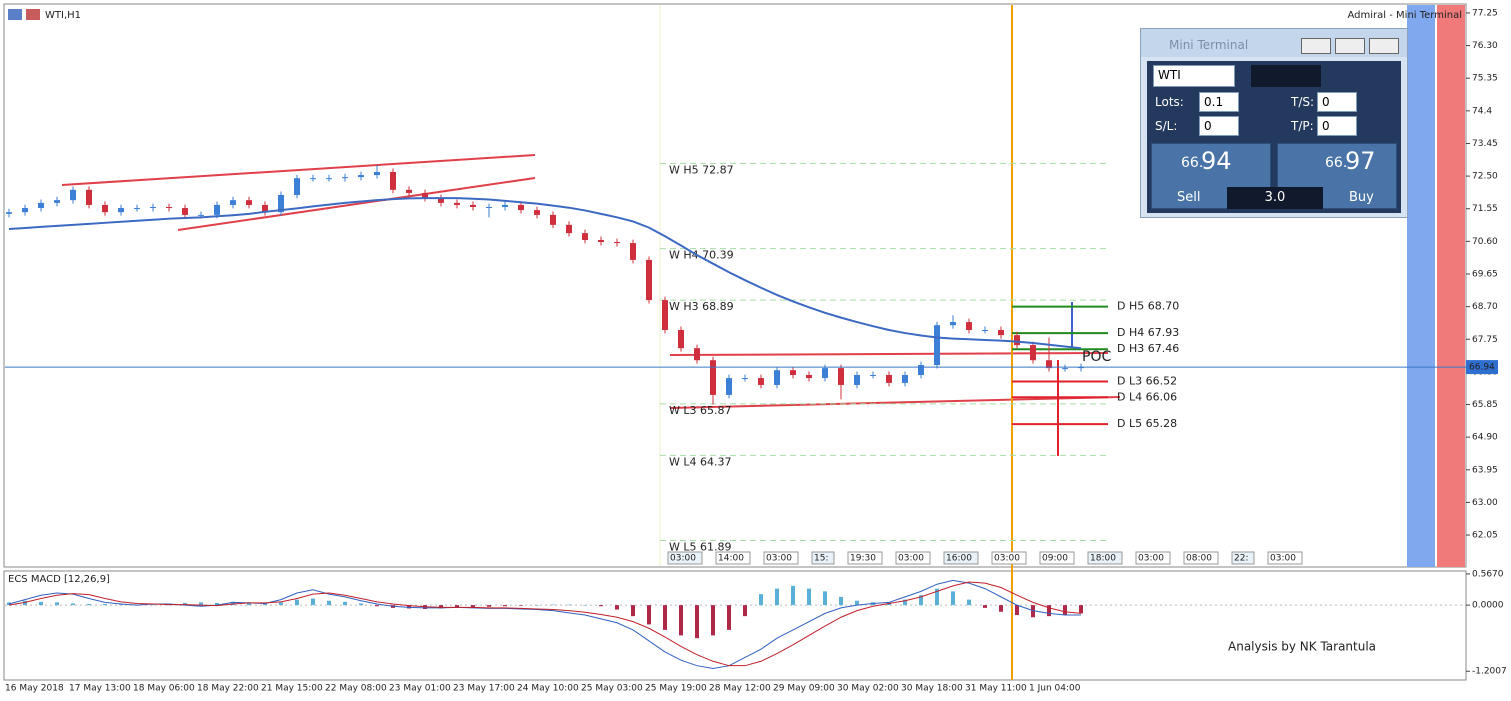 The image size is (1511, 701). What do you see at coordinates (1482, 111) in the screenshot?
I see `y-tick-label: 74.4` at bounding box center [1482, 111].